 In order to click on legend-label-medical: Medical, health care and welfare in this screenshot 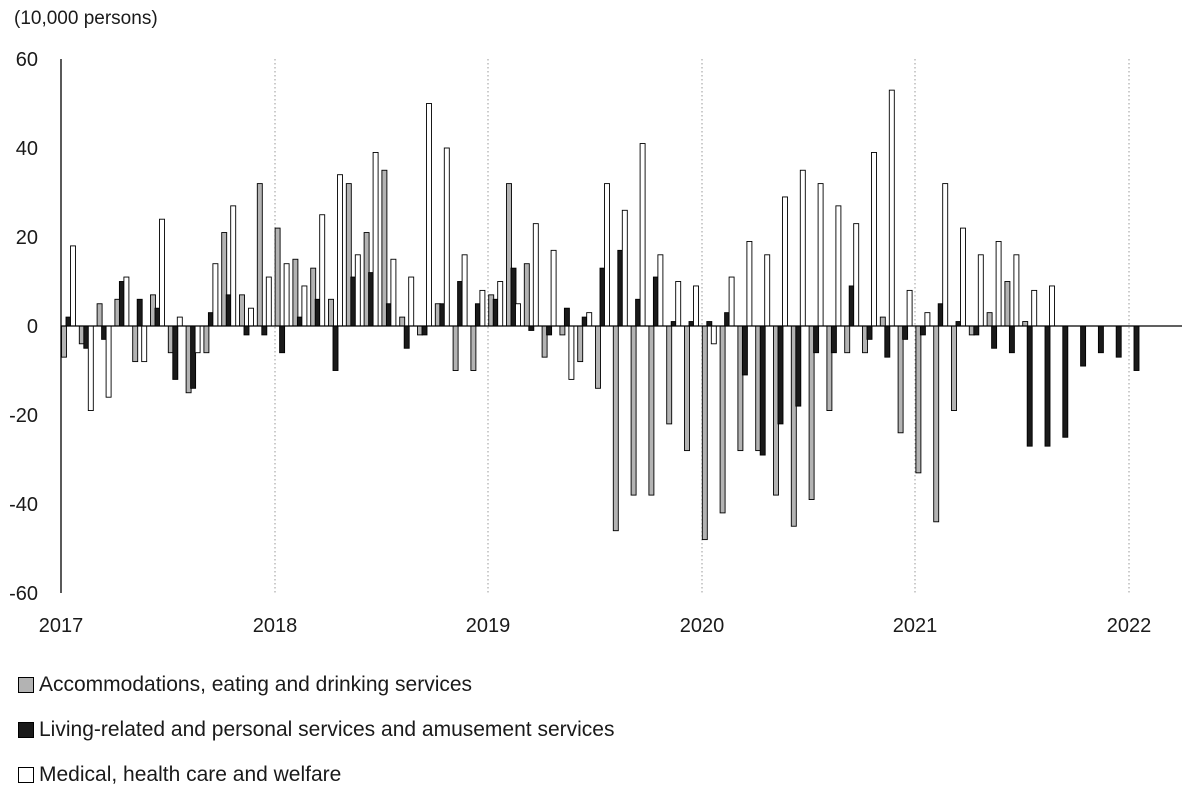, I will do `click(190, 774)`.